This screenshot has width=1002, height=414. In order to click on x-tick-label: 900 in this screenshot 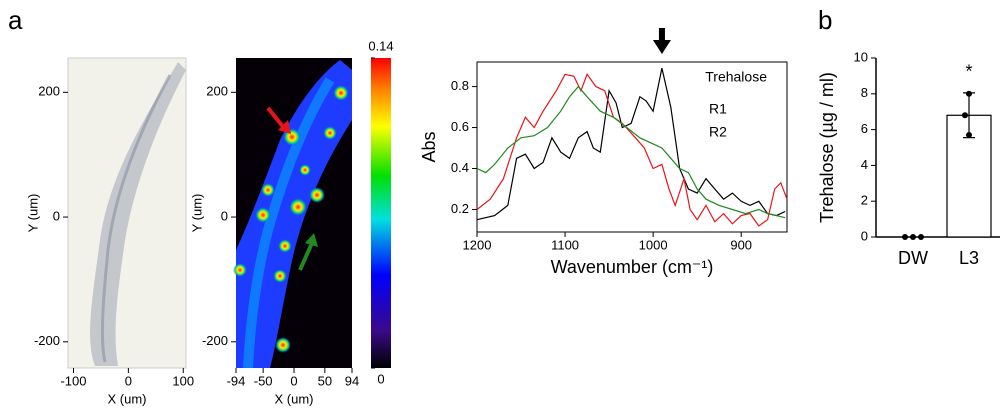, I will do `click(741, 244)`.